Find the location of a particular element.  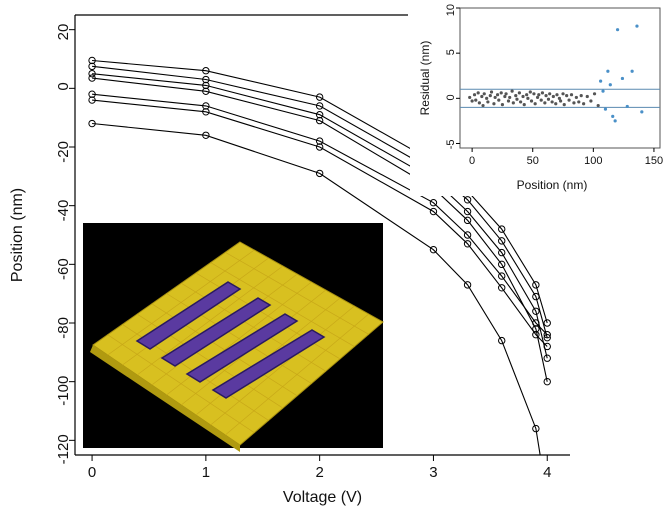

y-tick-label: -80 is located at coordinates (63, 328).